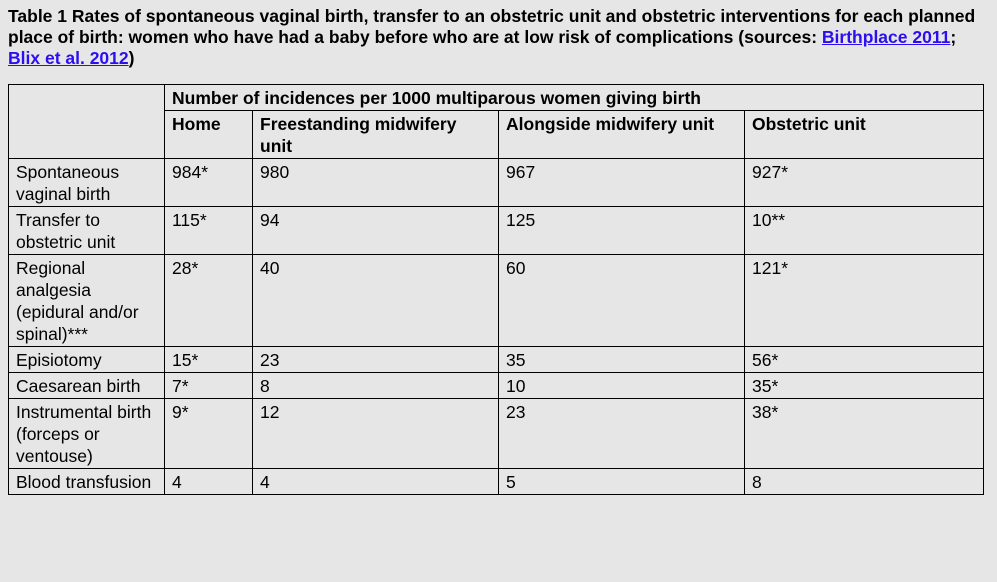 The image size is (997, 582). What do you see at coordinates (208, 433) in the screenshot?
I see `table-cell: 9*` at bounding box center [208, 433].